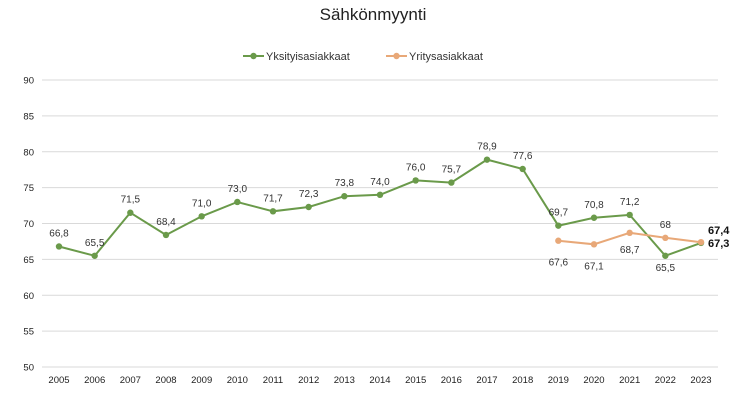 The image size is (746, 419). I want to click on y-tick-label-80: 80, so click(28, 152).